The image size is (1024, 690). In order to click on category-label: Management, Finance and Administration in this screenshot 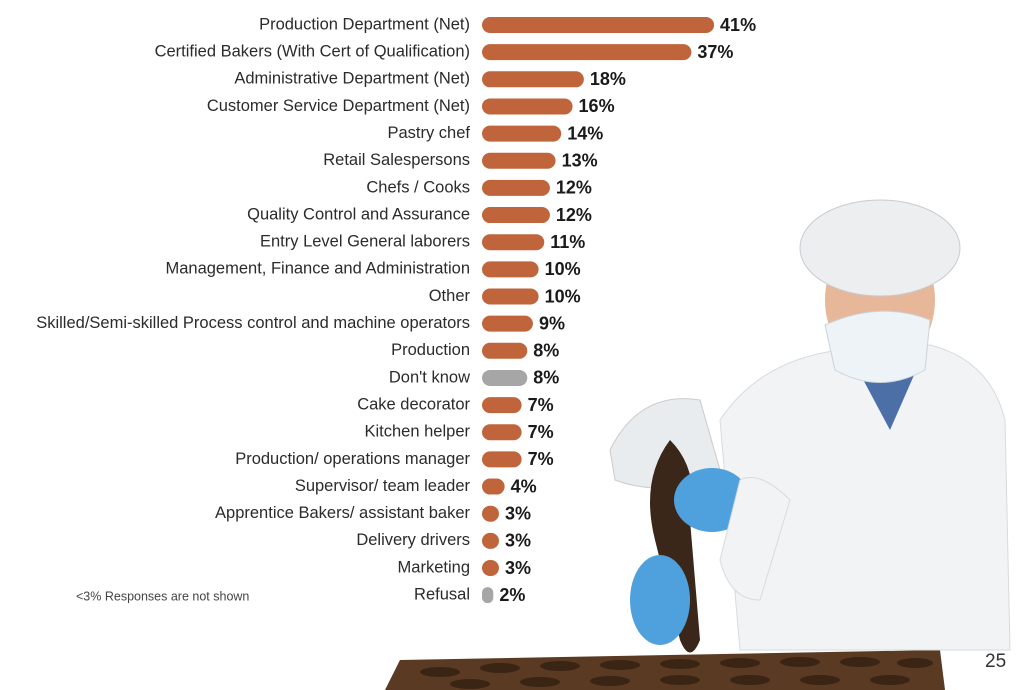, I will do `click(317, 269)`.